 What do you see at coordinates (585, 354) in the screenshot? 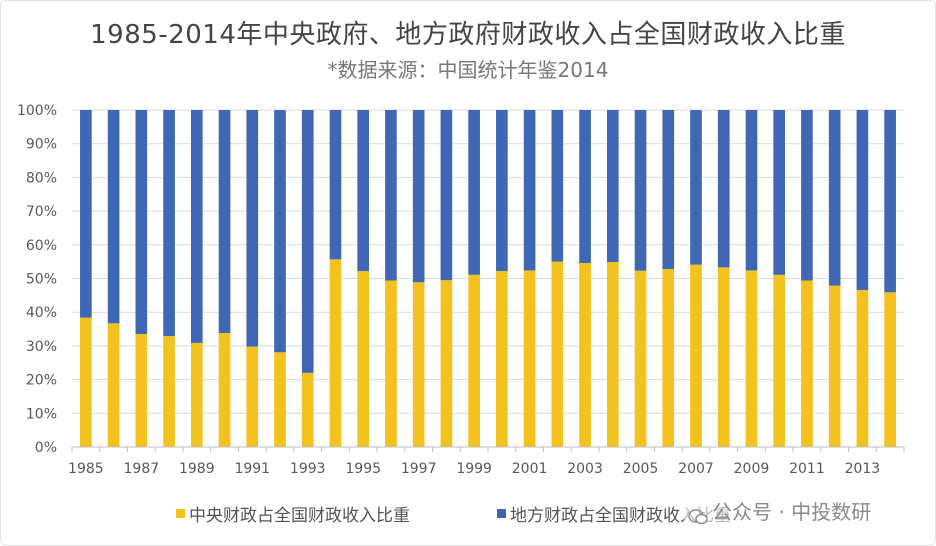
I see `bar-central-2003` at bounding box center [585, 354].